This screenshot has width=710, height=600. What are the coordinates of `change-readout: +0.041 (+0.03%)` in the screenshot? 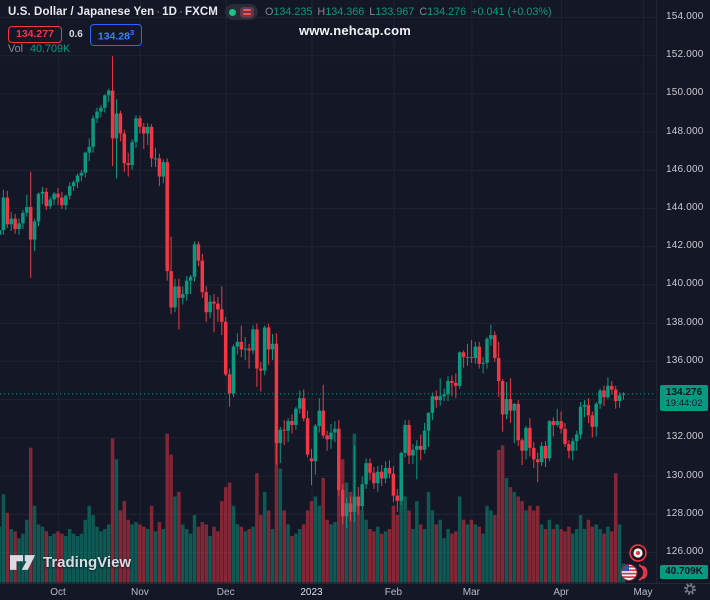 It's located at (511, 12).